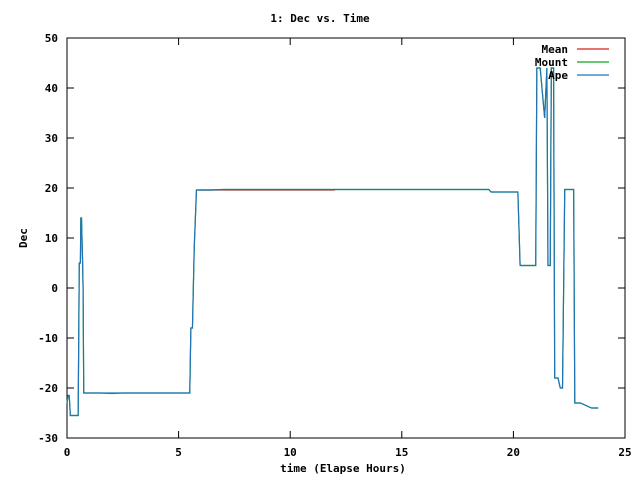 This screenshot has height=480, width=640. What do you see at coordinates (51, 138) in the screenshot?
I see `y-tick-label: 30` at bounding box center [51, 138].